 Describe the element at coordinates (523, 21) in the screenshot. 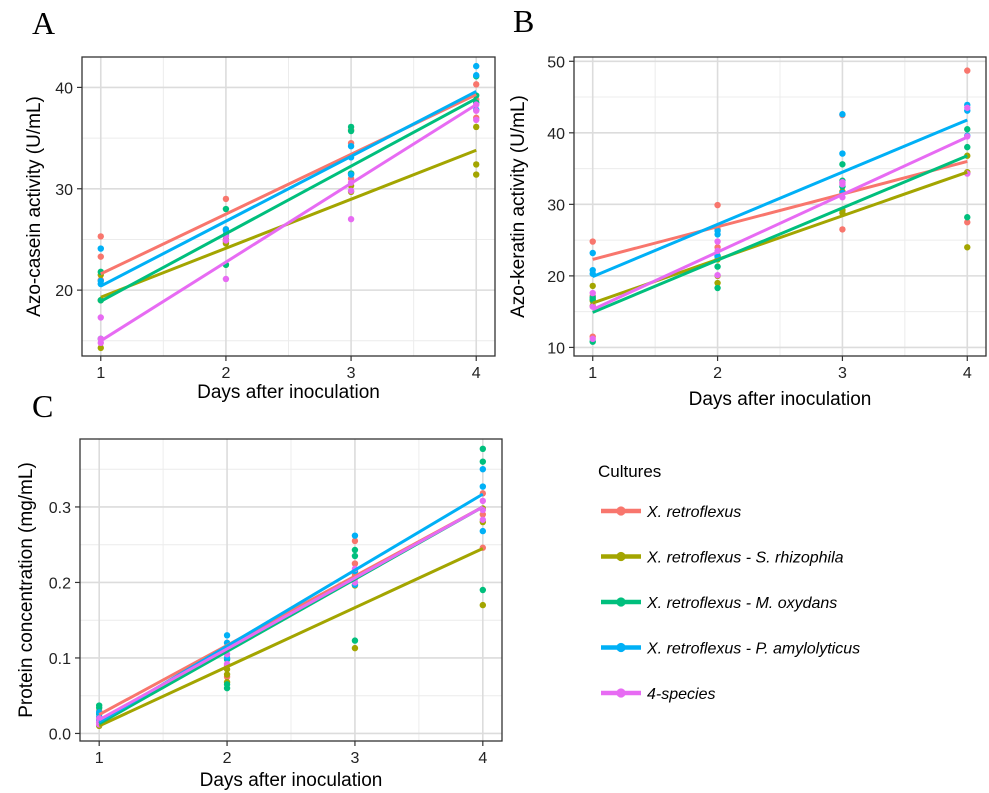

I see `panel-b-letter: B` at that location.